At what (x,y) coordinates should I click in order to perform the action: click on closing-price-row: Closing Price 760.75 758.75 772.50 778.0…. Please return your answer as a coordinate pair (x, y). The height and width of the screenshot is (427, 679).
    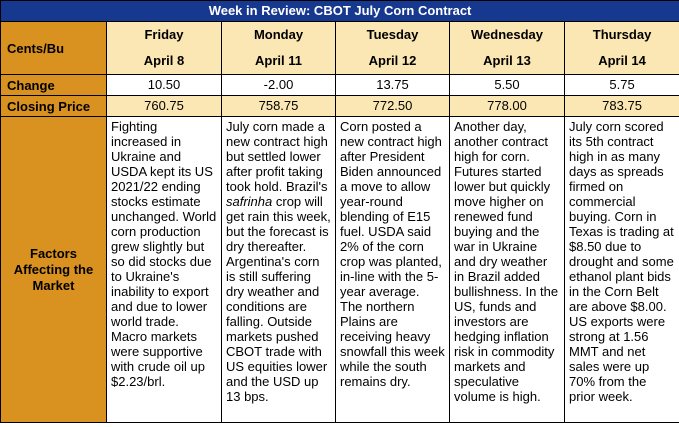
    Looking at the image, I should click on (339, 106).